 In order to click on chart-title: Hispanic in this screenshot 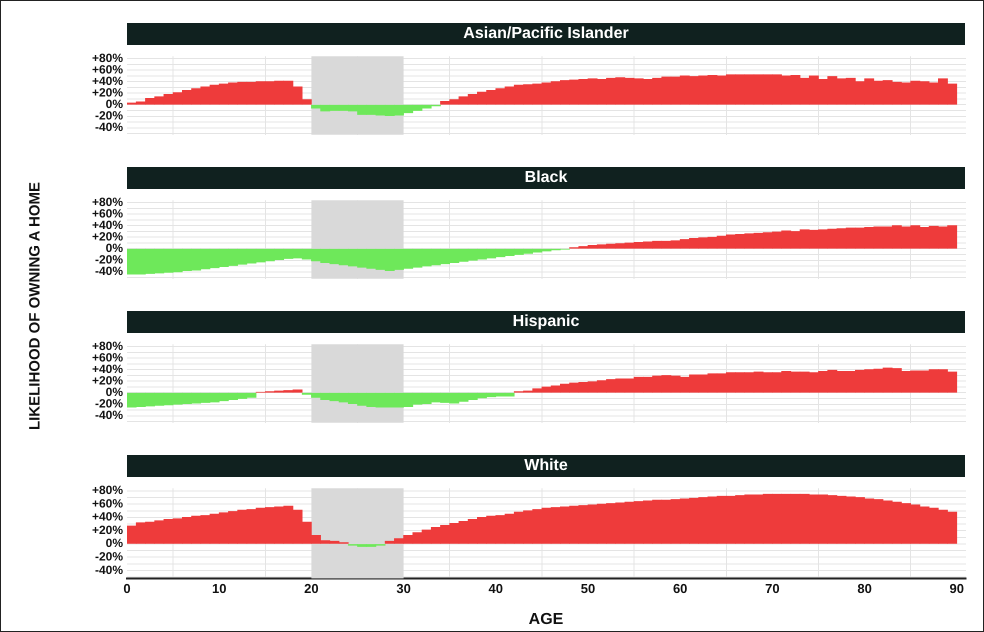, I will do `click(546, 322)`.